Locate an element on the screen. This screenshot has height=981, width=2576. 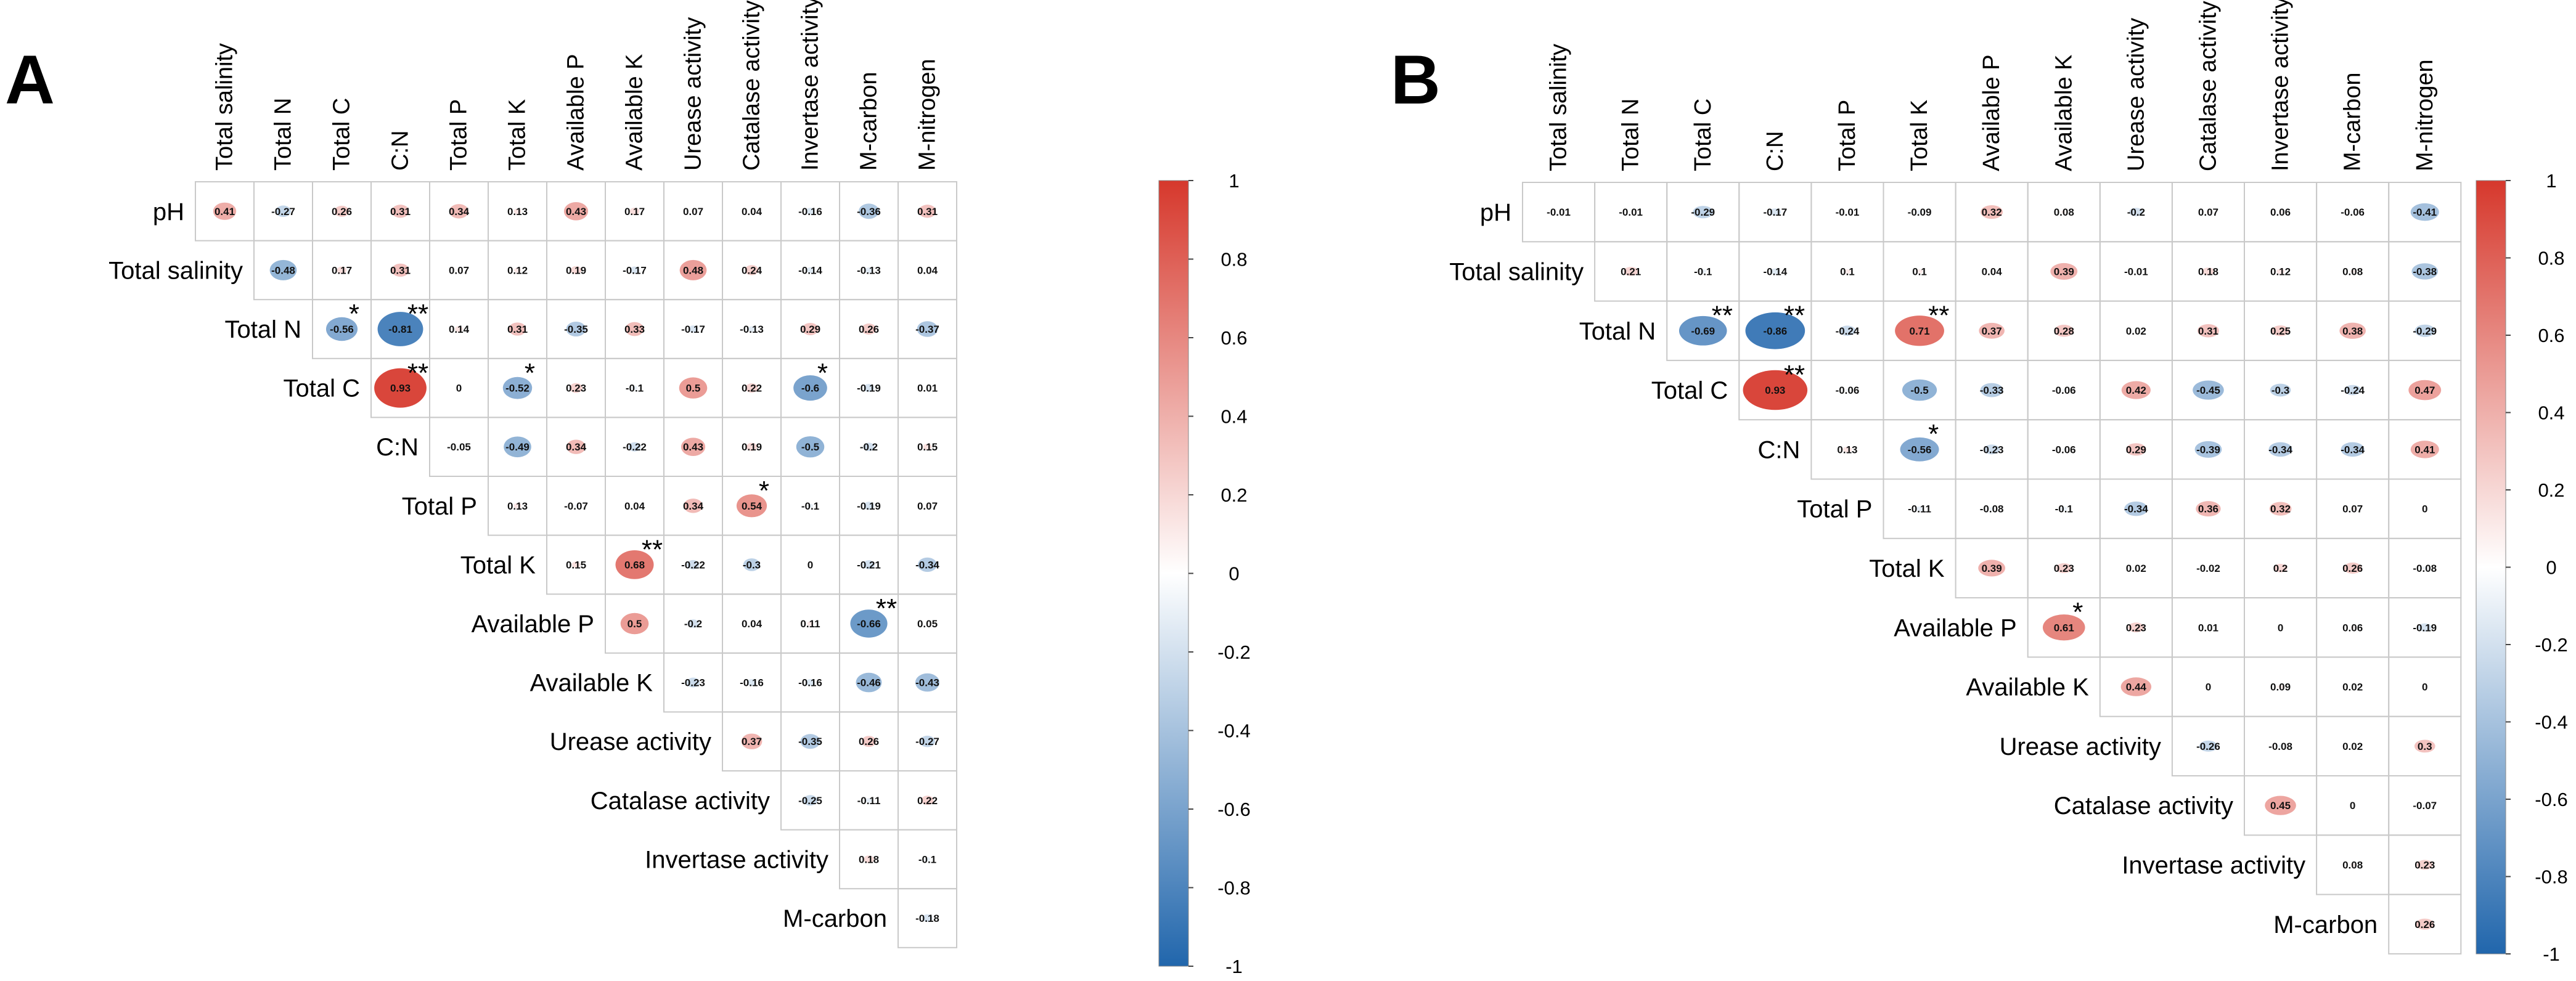
row-label: Total salinity is located at coordinates (175, 270).